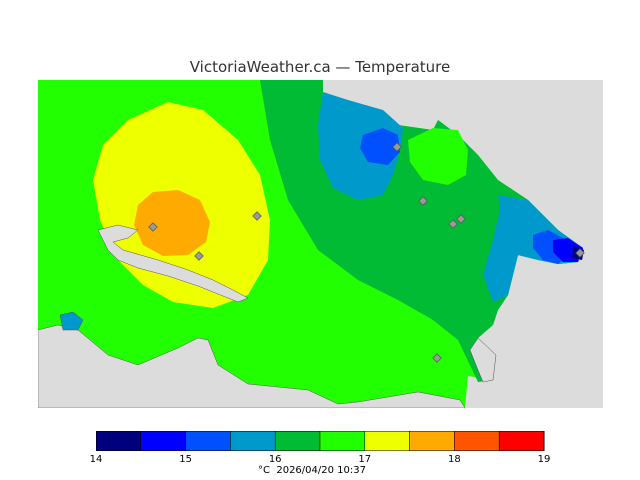 The width and height of the screenshot is (640, 480). What do you see at coordinates (252, 366) in the screenshot?
I see `water-south` at bounding box center [252, 366].